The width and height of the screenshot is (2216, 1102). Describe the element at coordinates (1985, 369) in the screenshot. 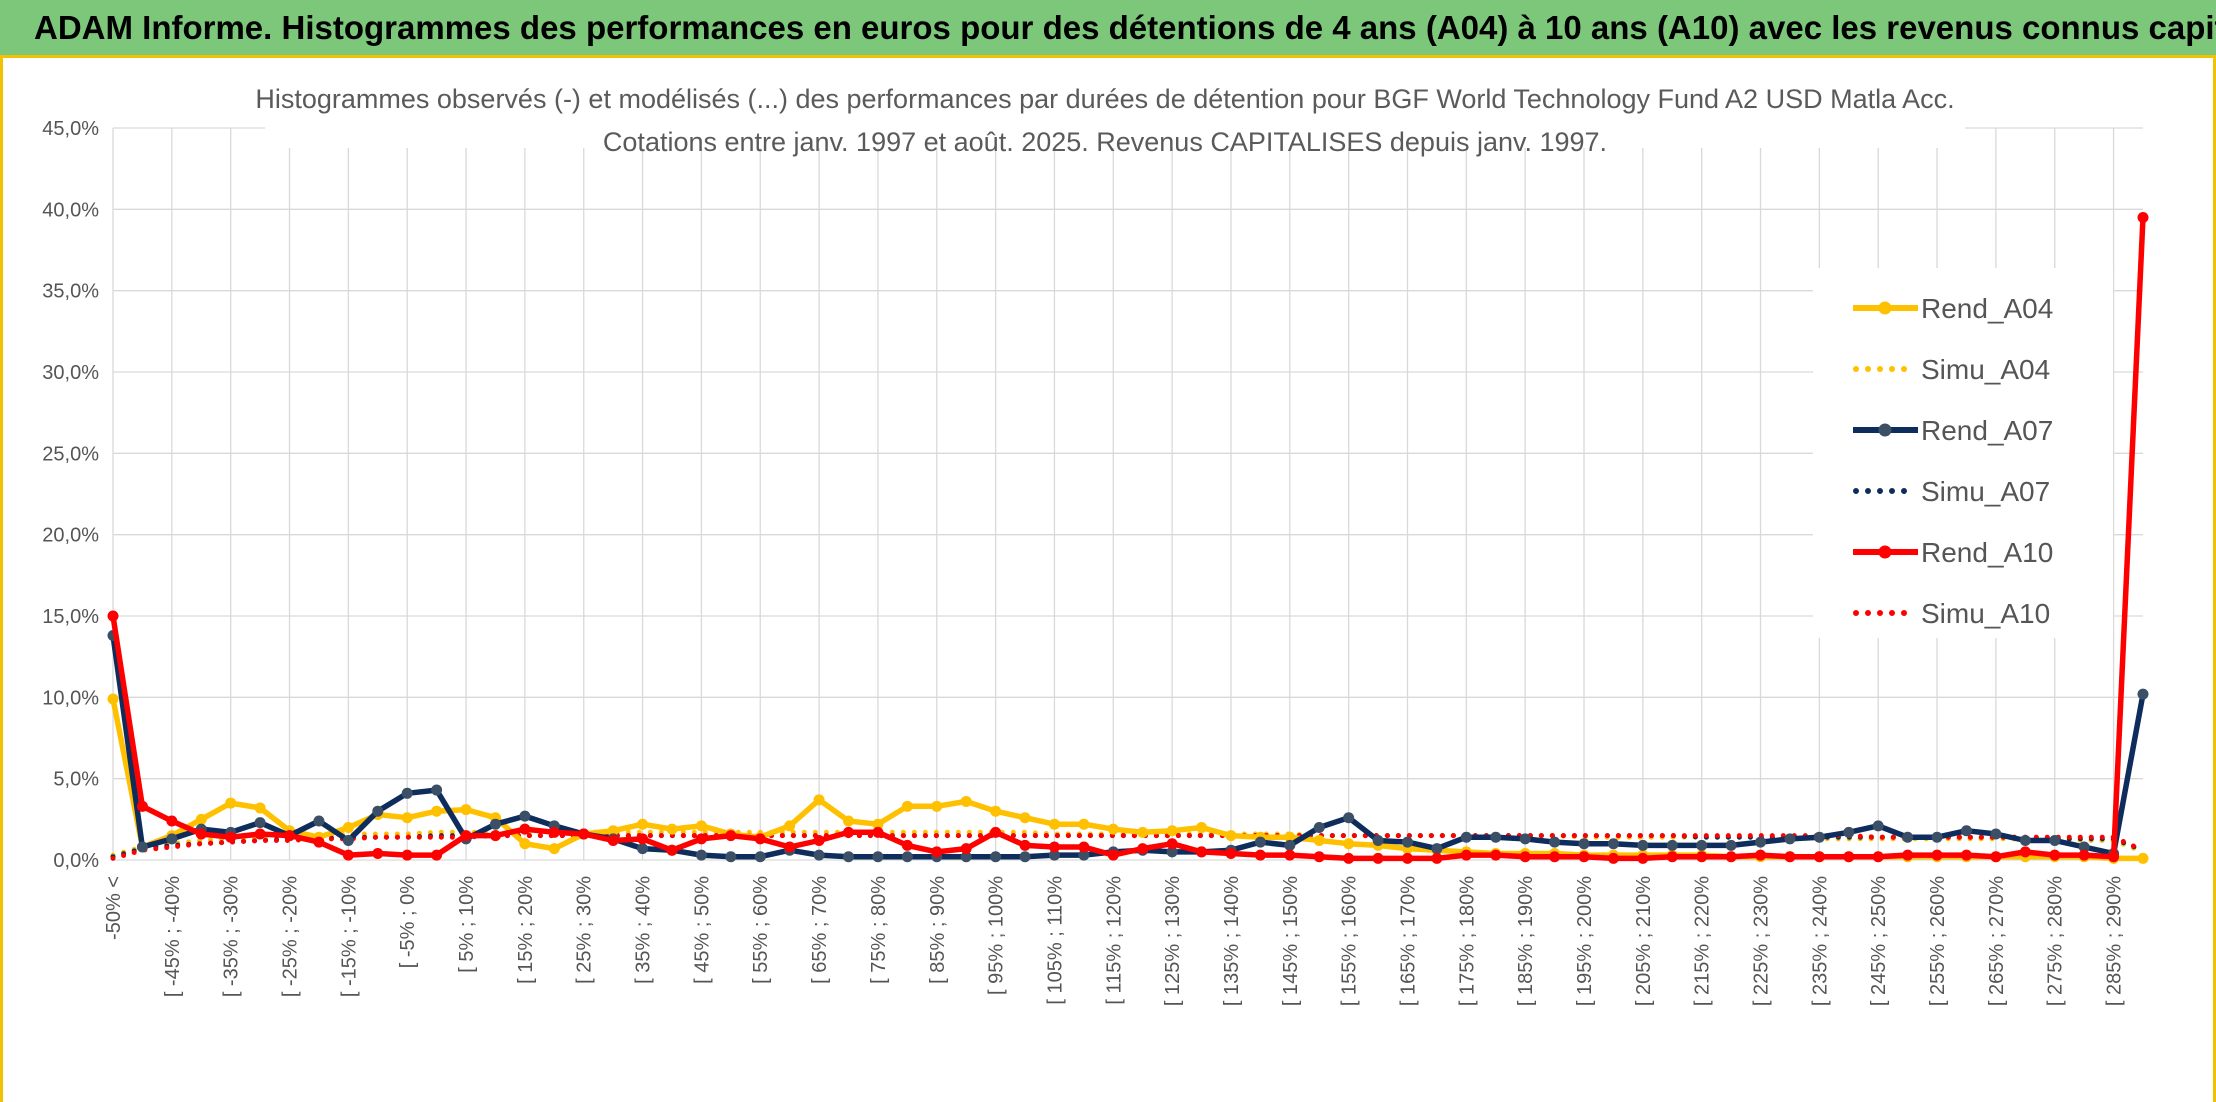

I see `legend-label: Simu_A04` at that location.